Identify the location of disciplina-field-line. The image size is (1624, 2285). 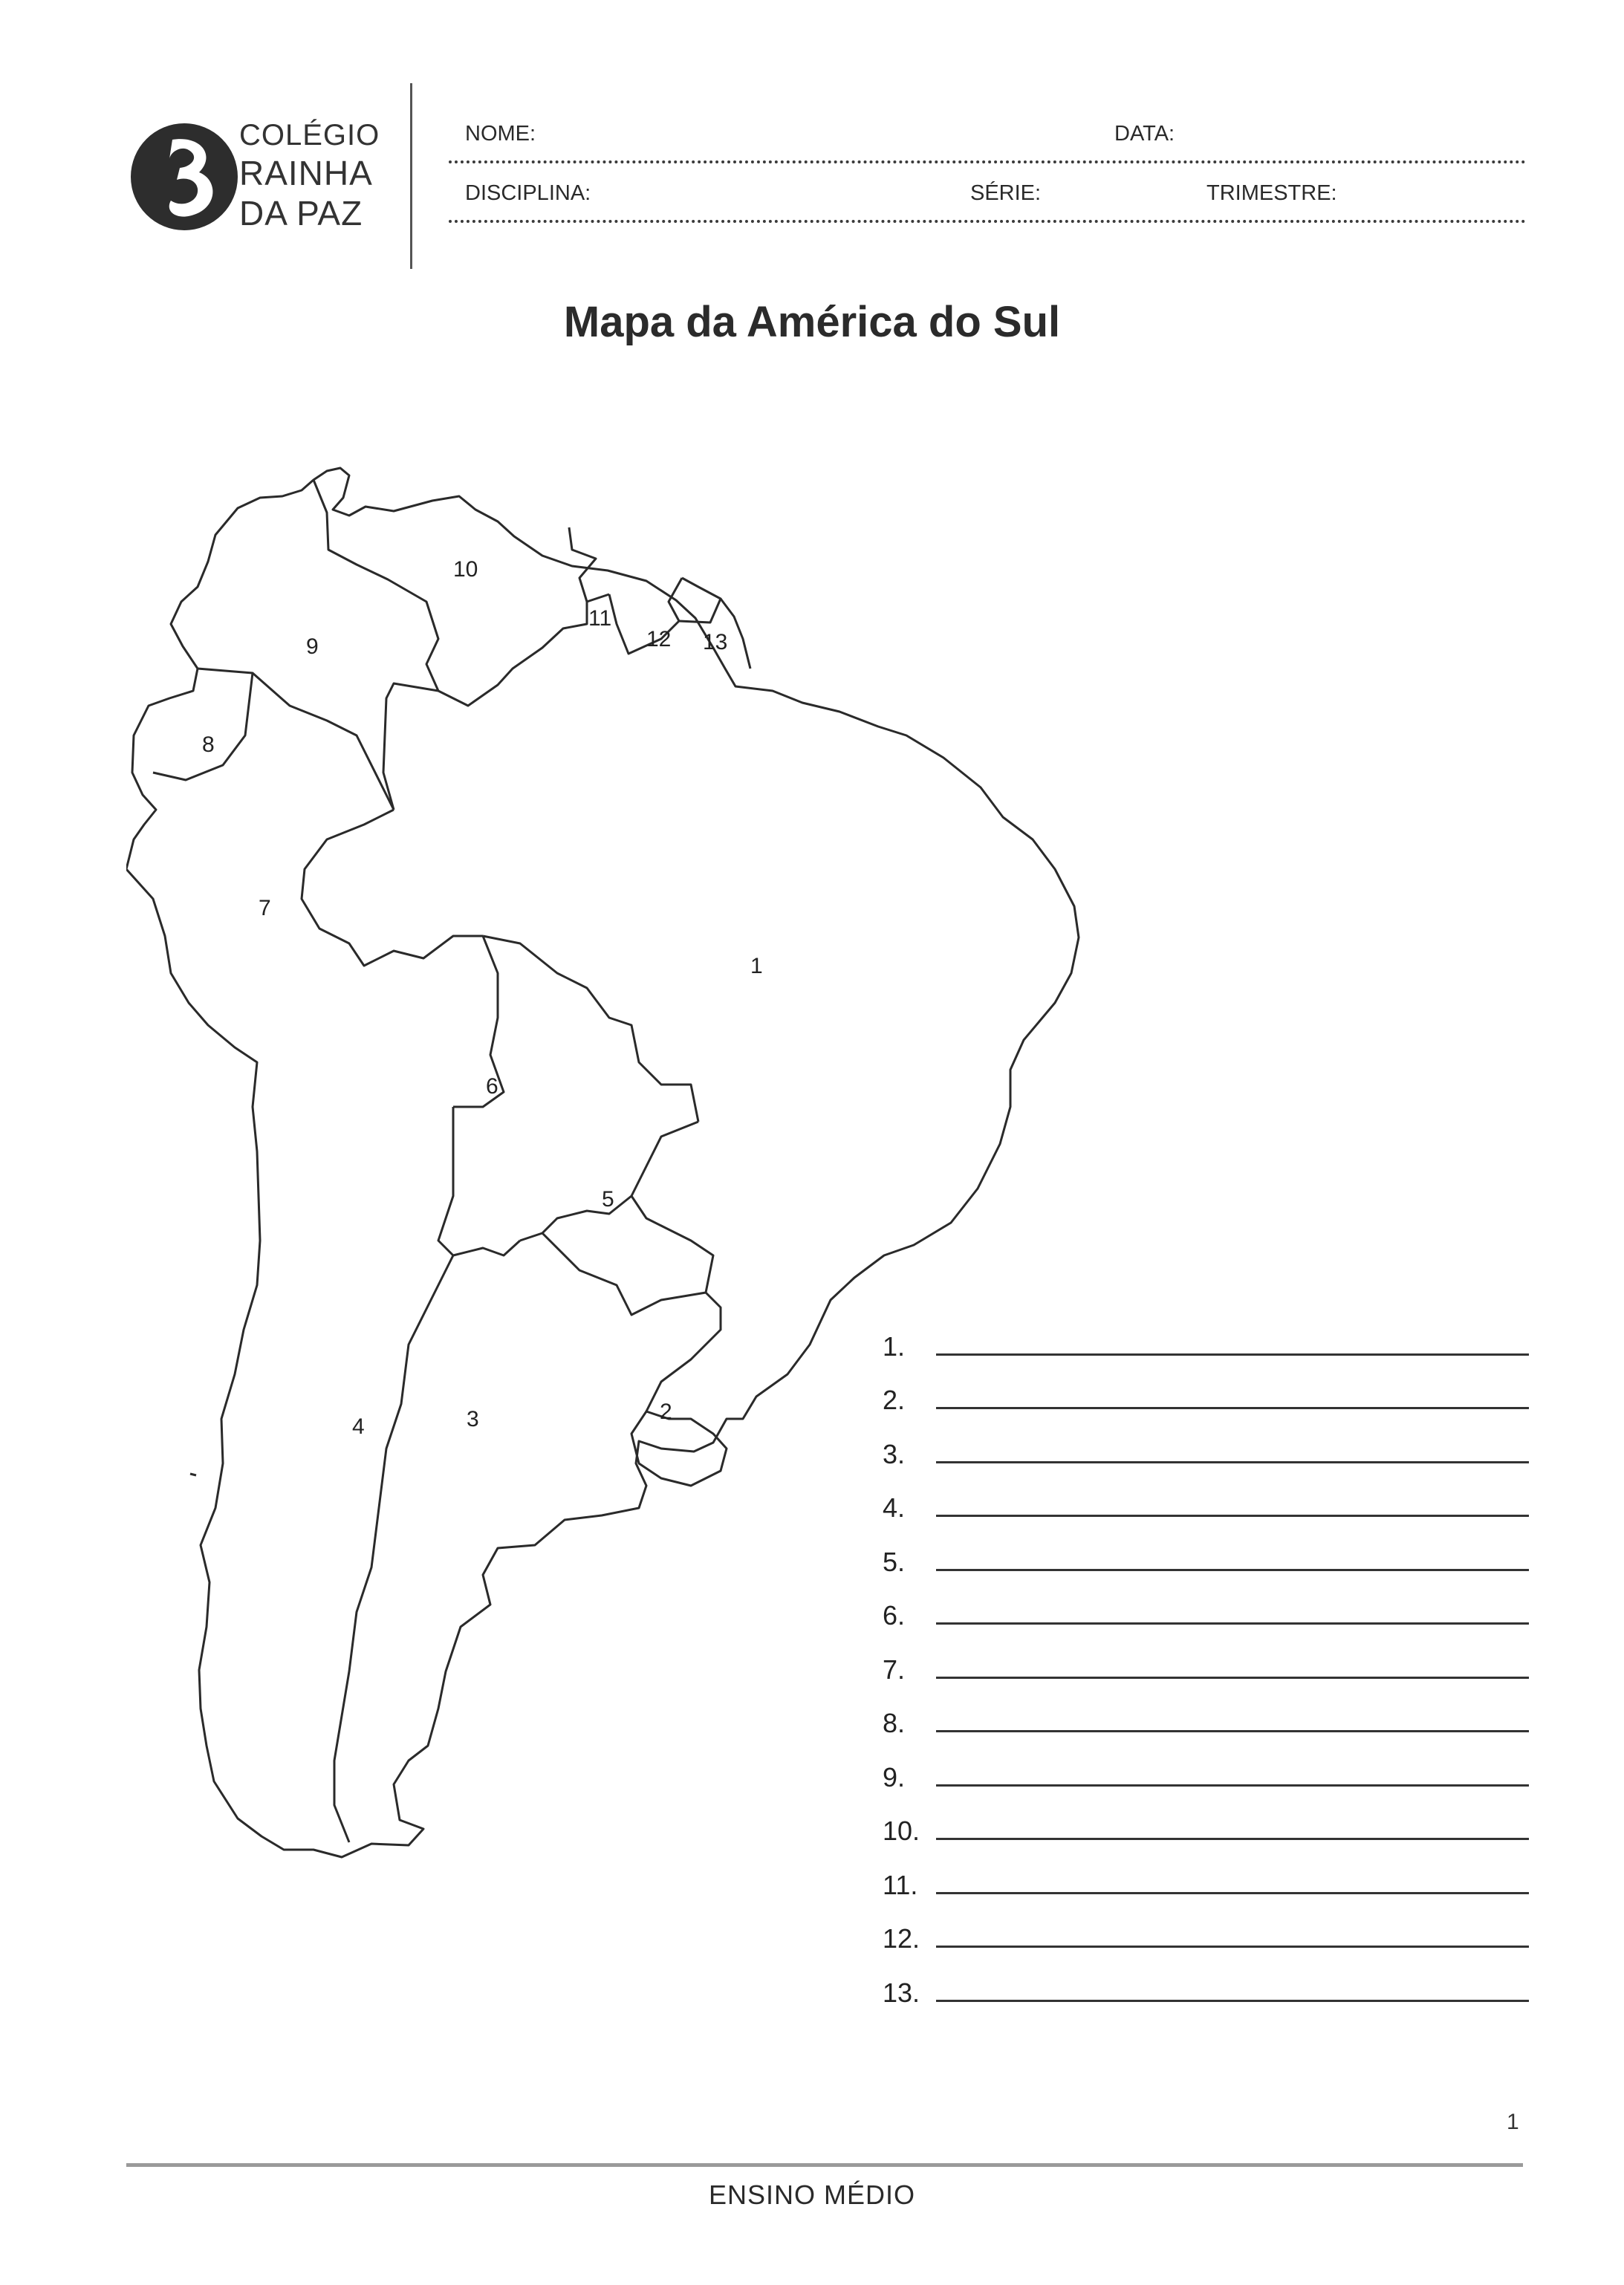
(987, 221).